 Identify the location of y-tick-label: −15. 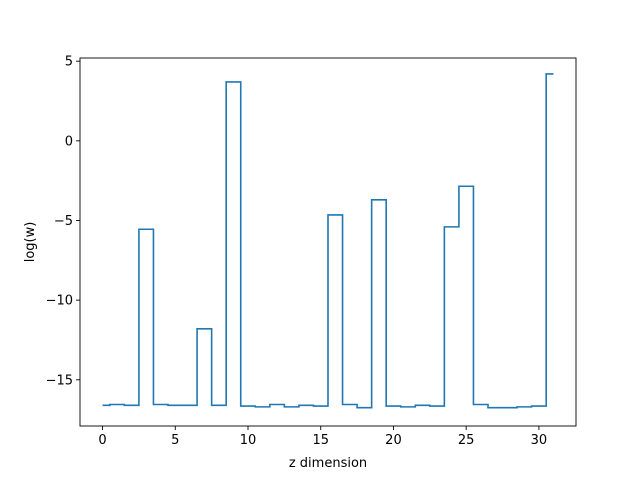
(59, 380).